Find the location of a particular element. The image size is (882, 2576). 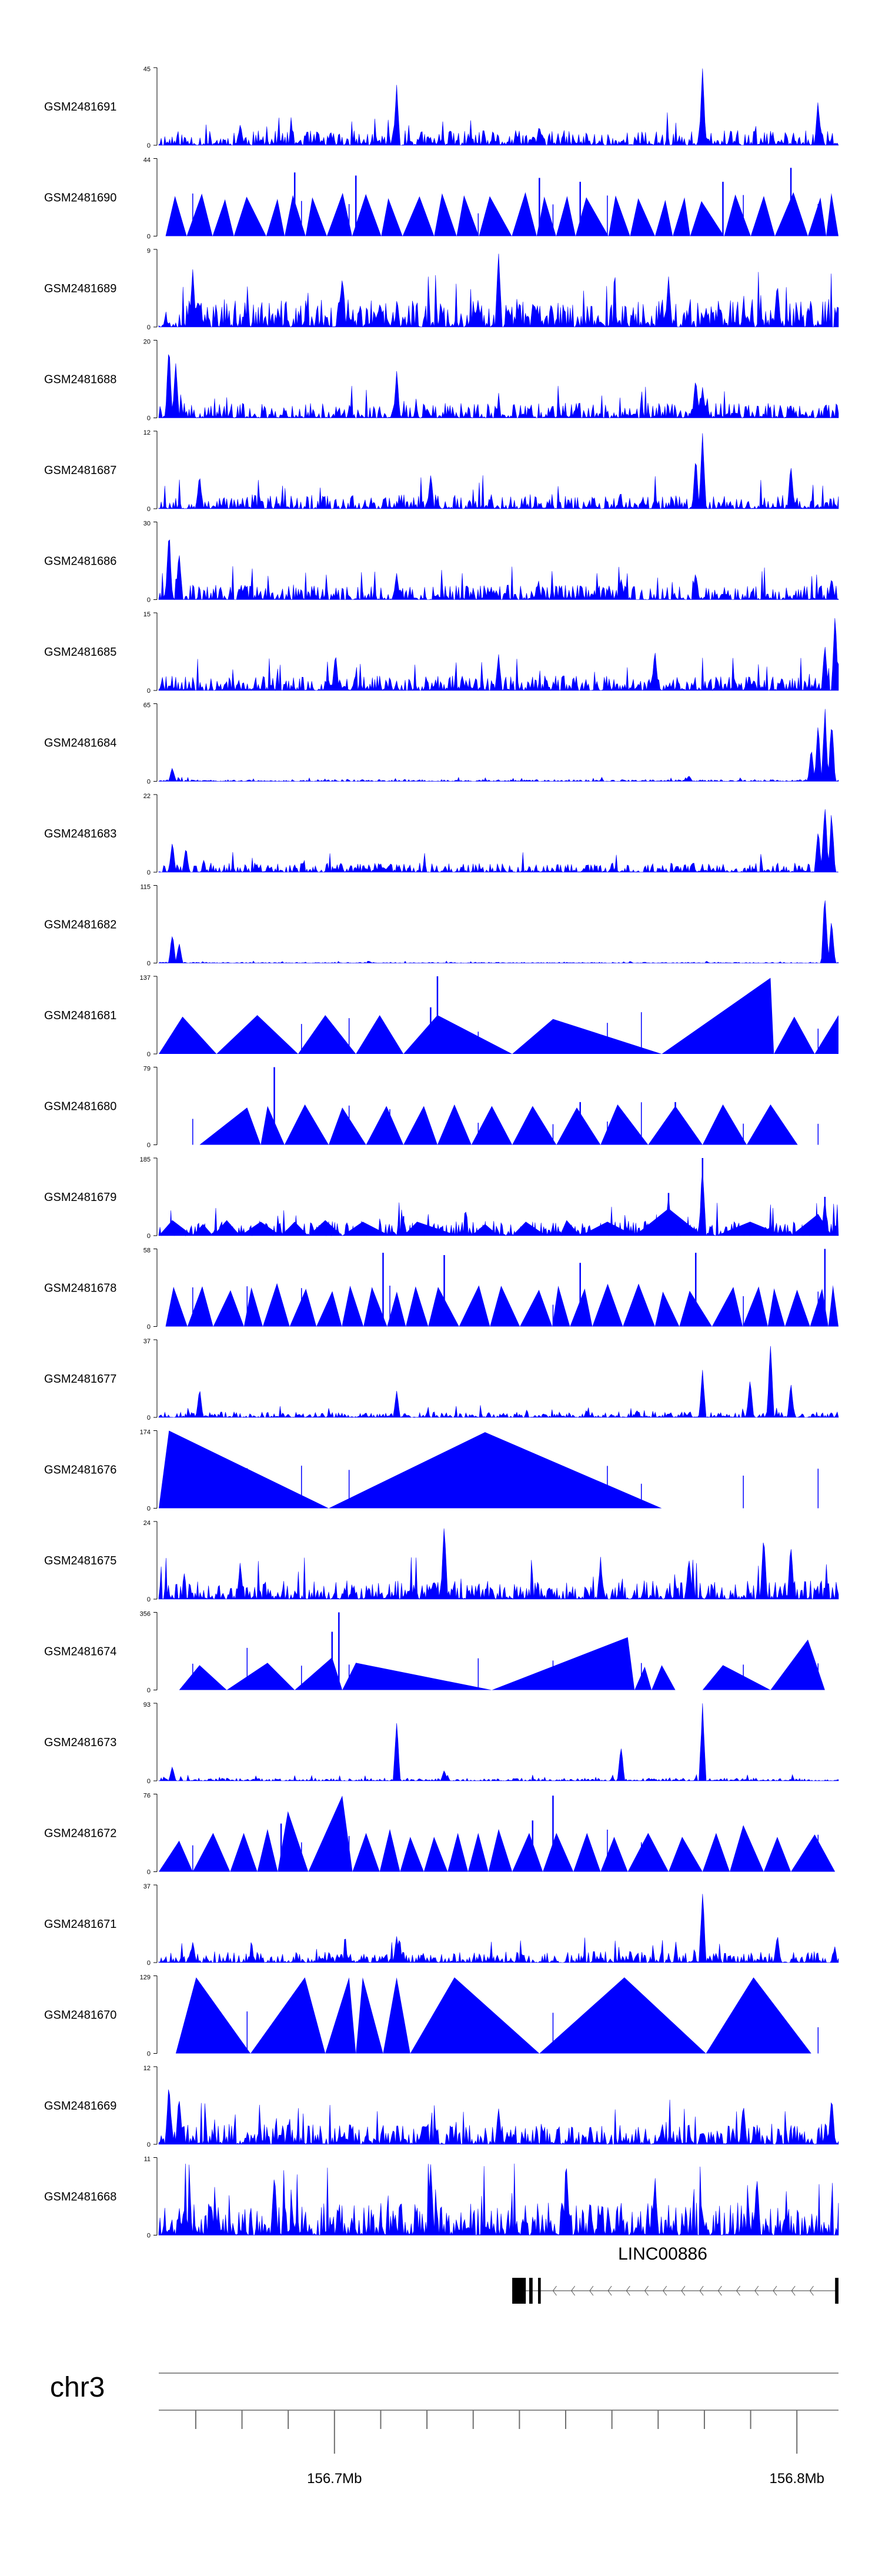

track-GSM2481670: GSM2481670 129 0 is located at coordinates (431, 2016).